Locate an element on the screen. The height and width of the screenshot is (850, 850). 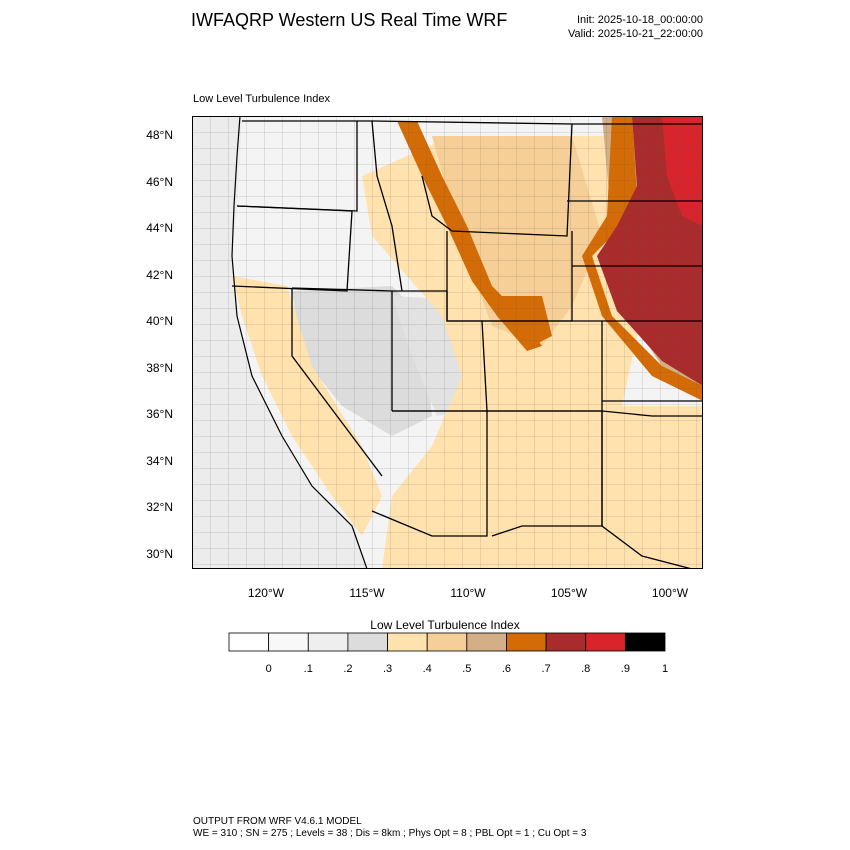
field-subtitle: Low Level Turbulence Index is located at coordinates (261, 99).